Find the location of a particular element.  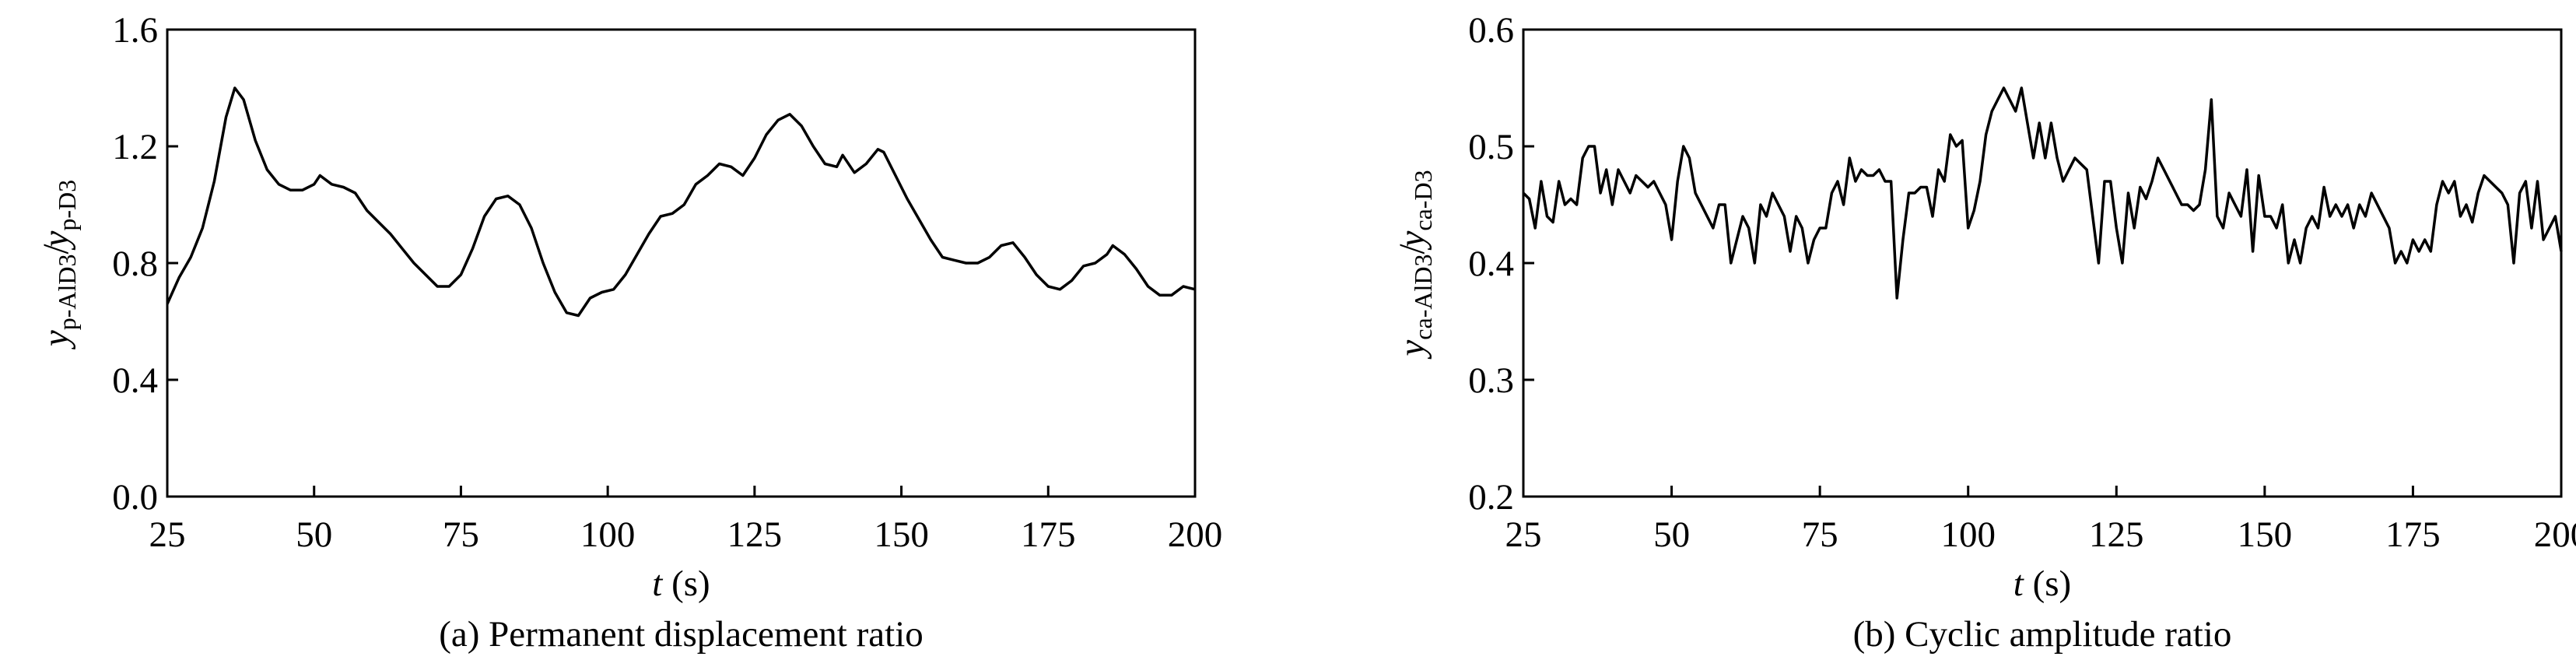

caption: (b) Cyclic amplitude ratio is located at coordinates (2042, 634).